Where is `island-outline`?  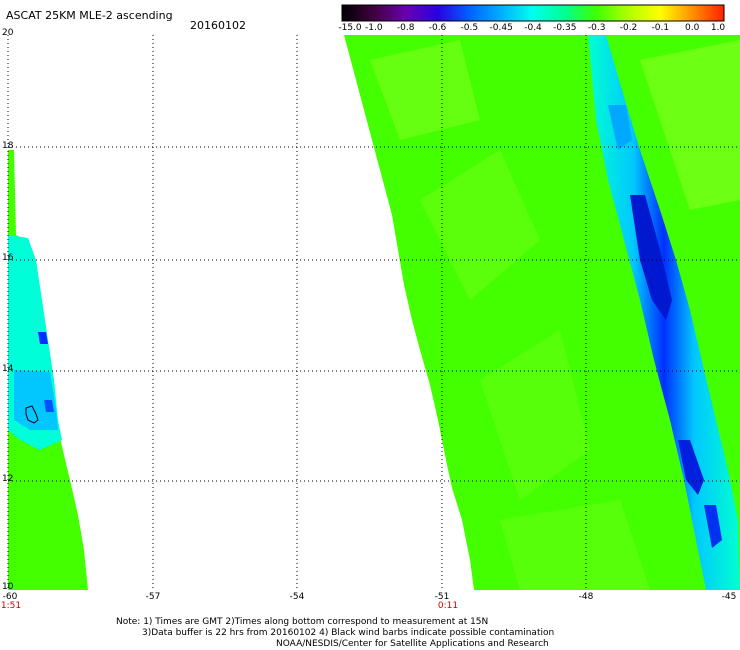 island-outline is located at coordinates (32, 414).